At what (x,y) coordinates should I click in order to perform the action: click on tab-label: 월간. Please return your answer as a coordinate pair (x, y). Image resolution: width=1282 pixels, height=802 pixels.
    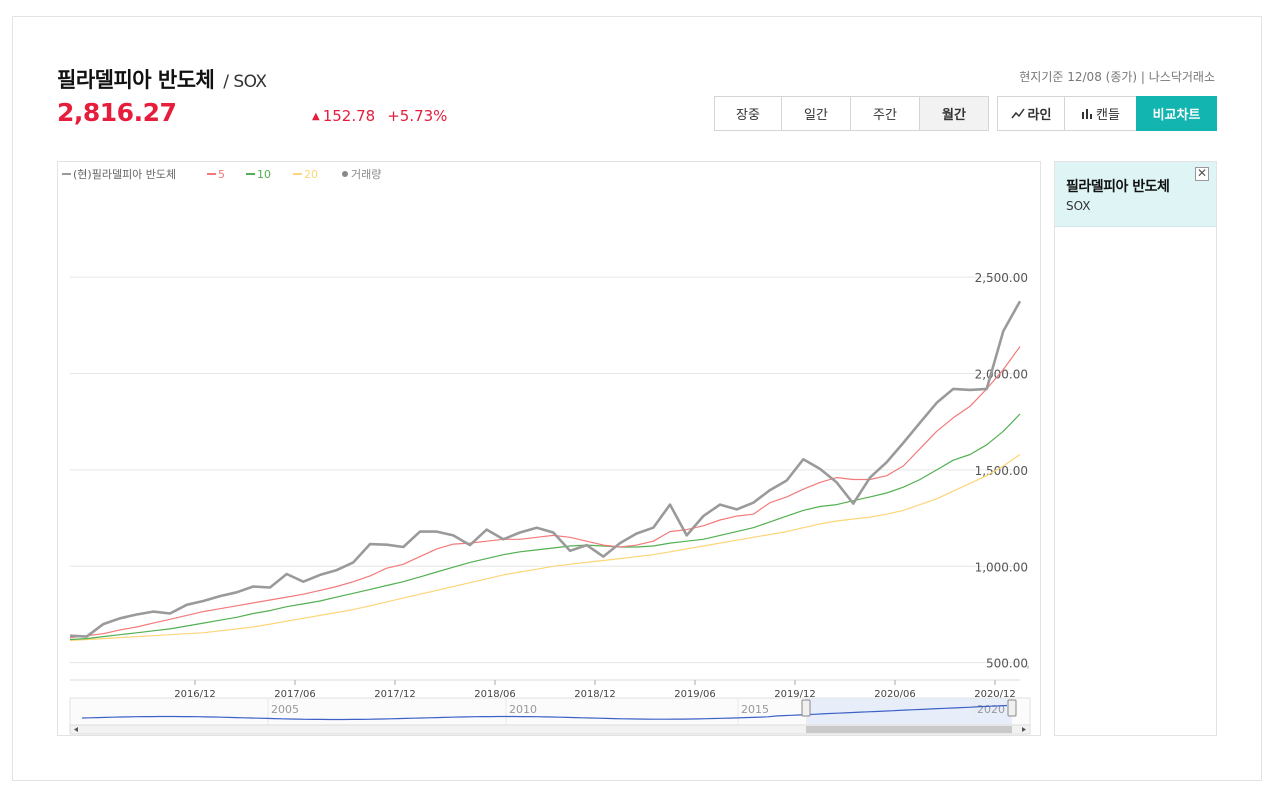
    Looking at the image, I should click on (954, 115).